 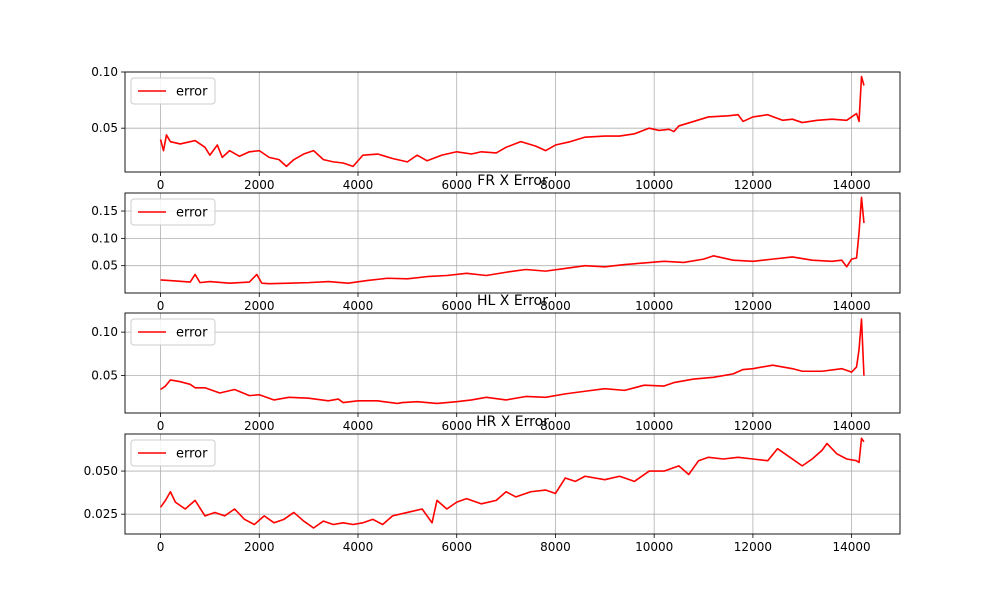 What do you see at coordinates (104, 211) in the screenshot?
I see `y-tick-label: 0.15` at bounding box center [104, 211].